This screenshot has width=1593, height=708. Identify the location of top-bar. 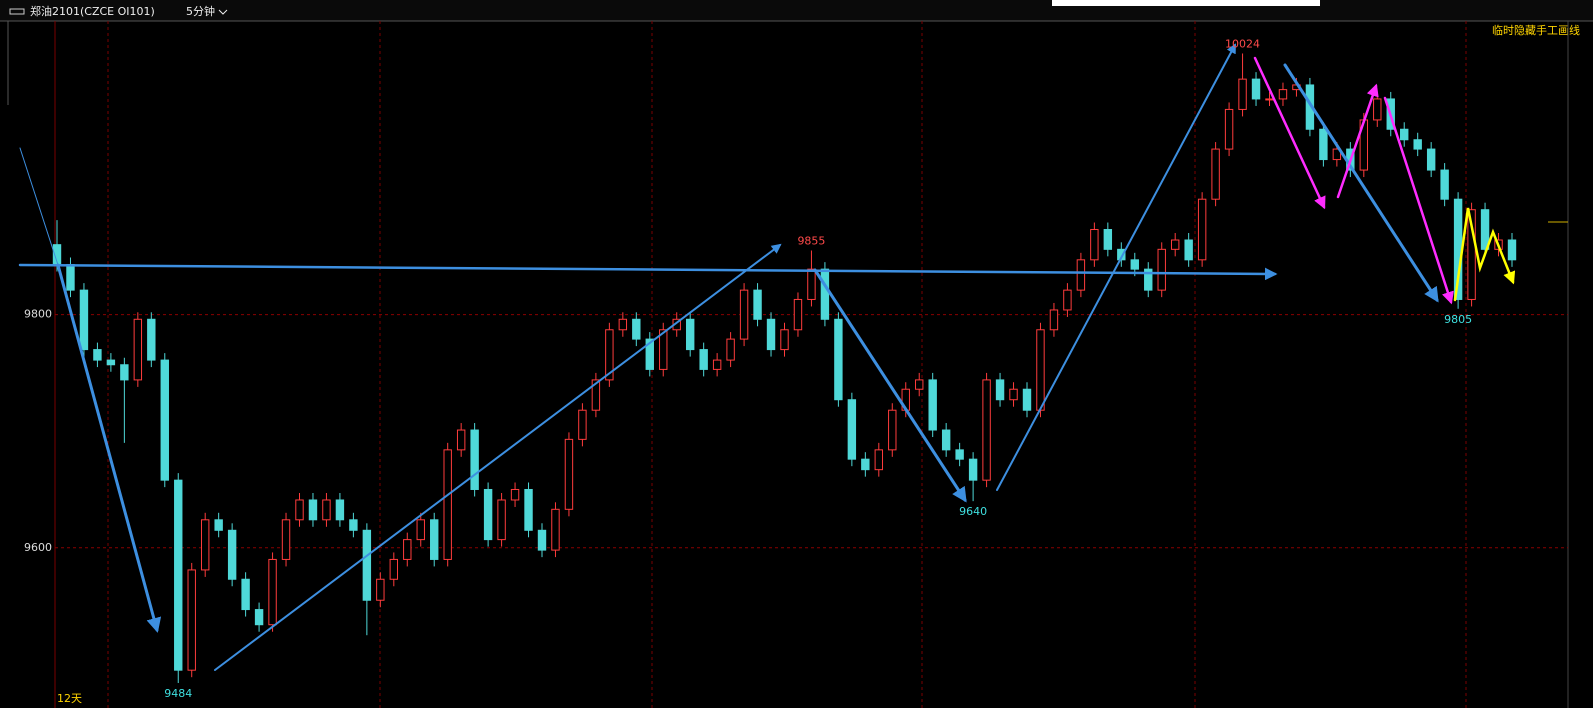
(796, 10).